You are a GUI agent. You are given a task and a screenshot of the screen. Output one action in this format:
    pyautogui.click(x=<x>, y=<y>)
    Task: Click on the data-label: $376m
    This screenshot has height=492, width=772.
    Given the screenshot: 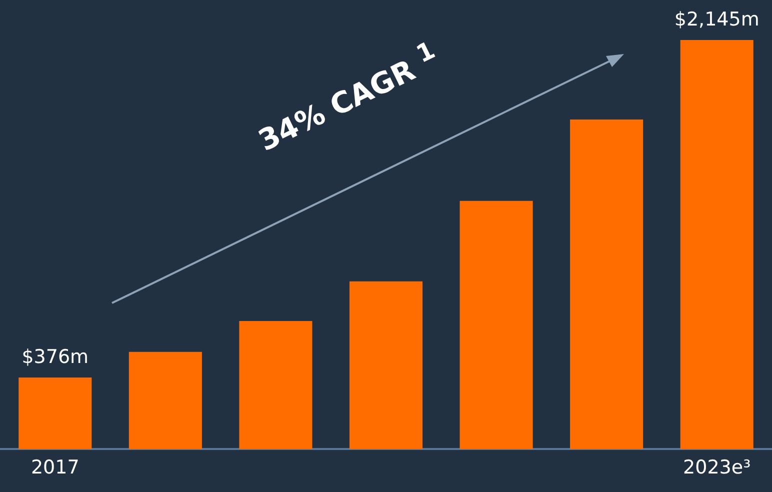 What is the action you would take?
    pyautogui.click(x=55, y=357)
    